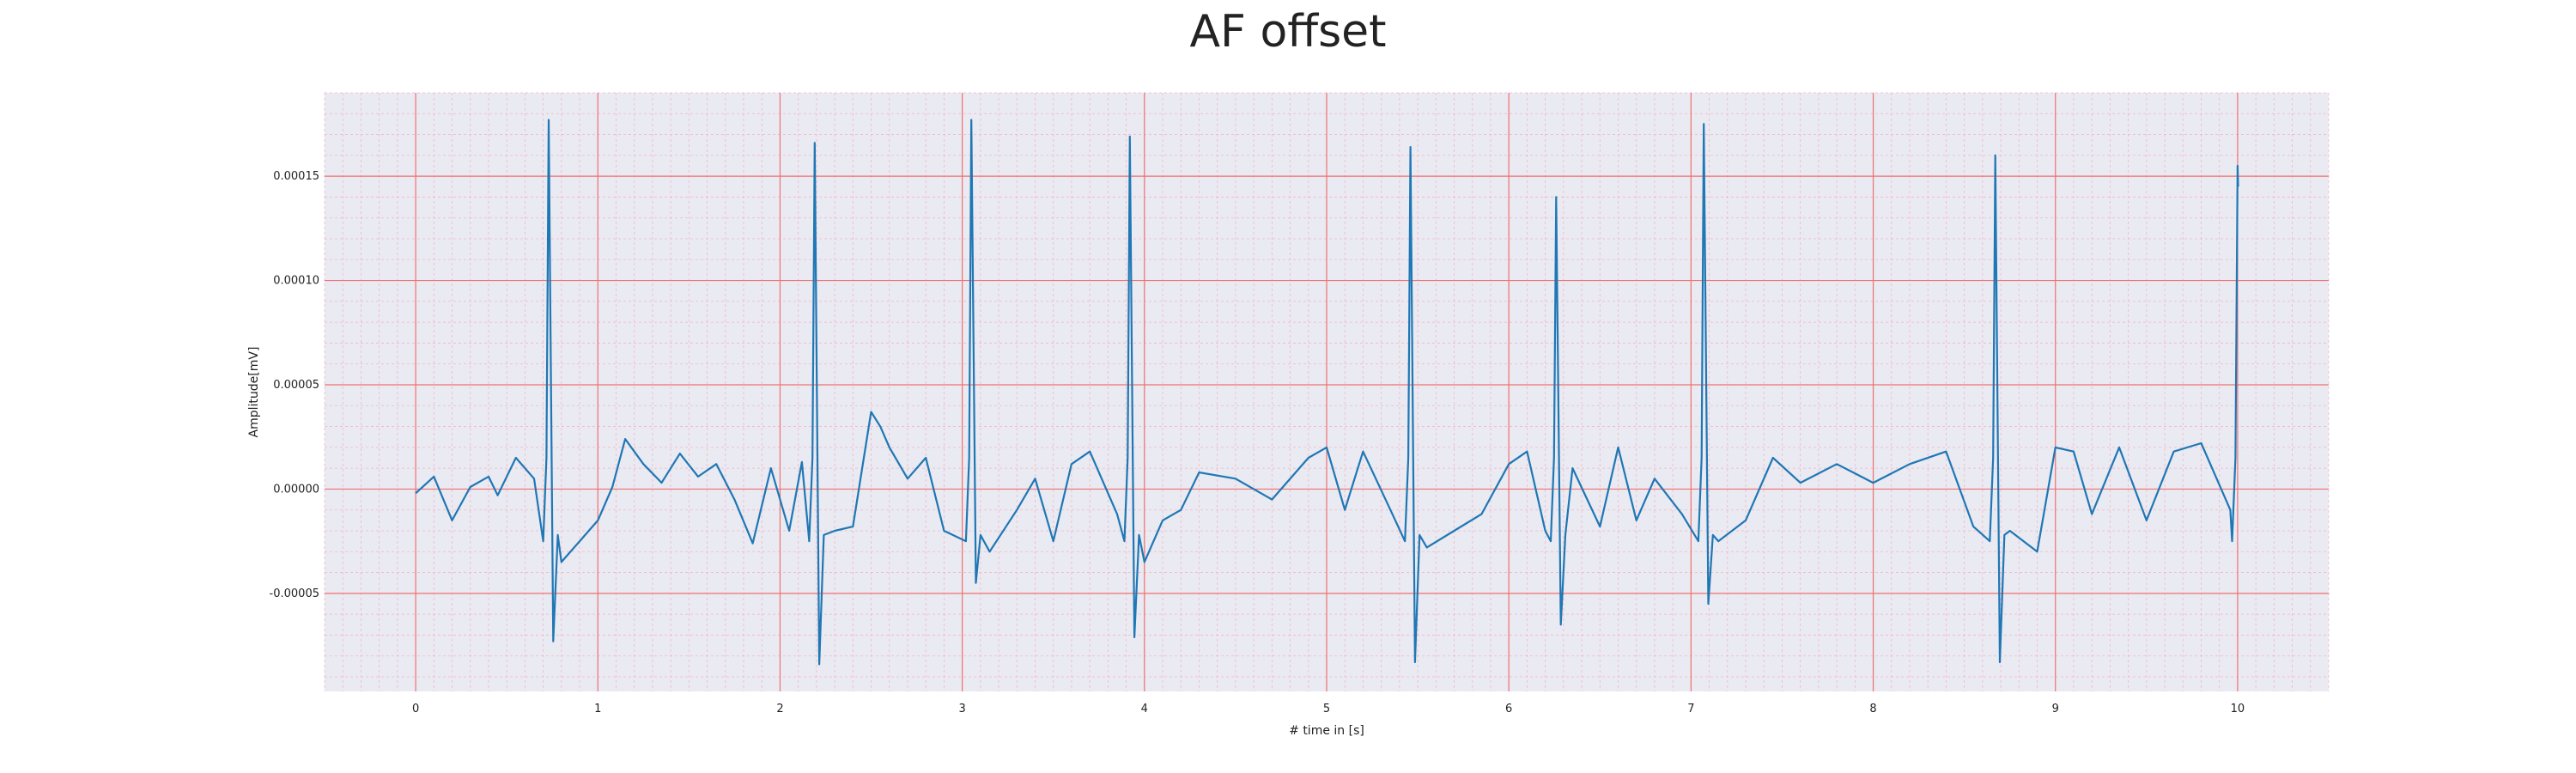 This screenshot has width=2576, height=773. What do you see at coordinates (1872, 709) in the screenshot?
I see `x-tick-label: 8` at bounding box center [1872, 709].